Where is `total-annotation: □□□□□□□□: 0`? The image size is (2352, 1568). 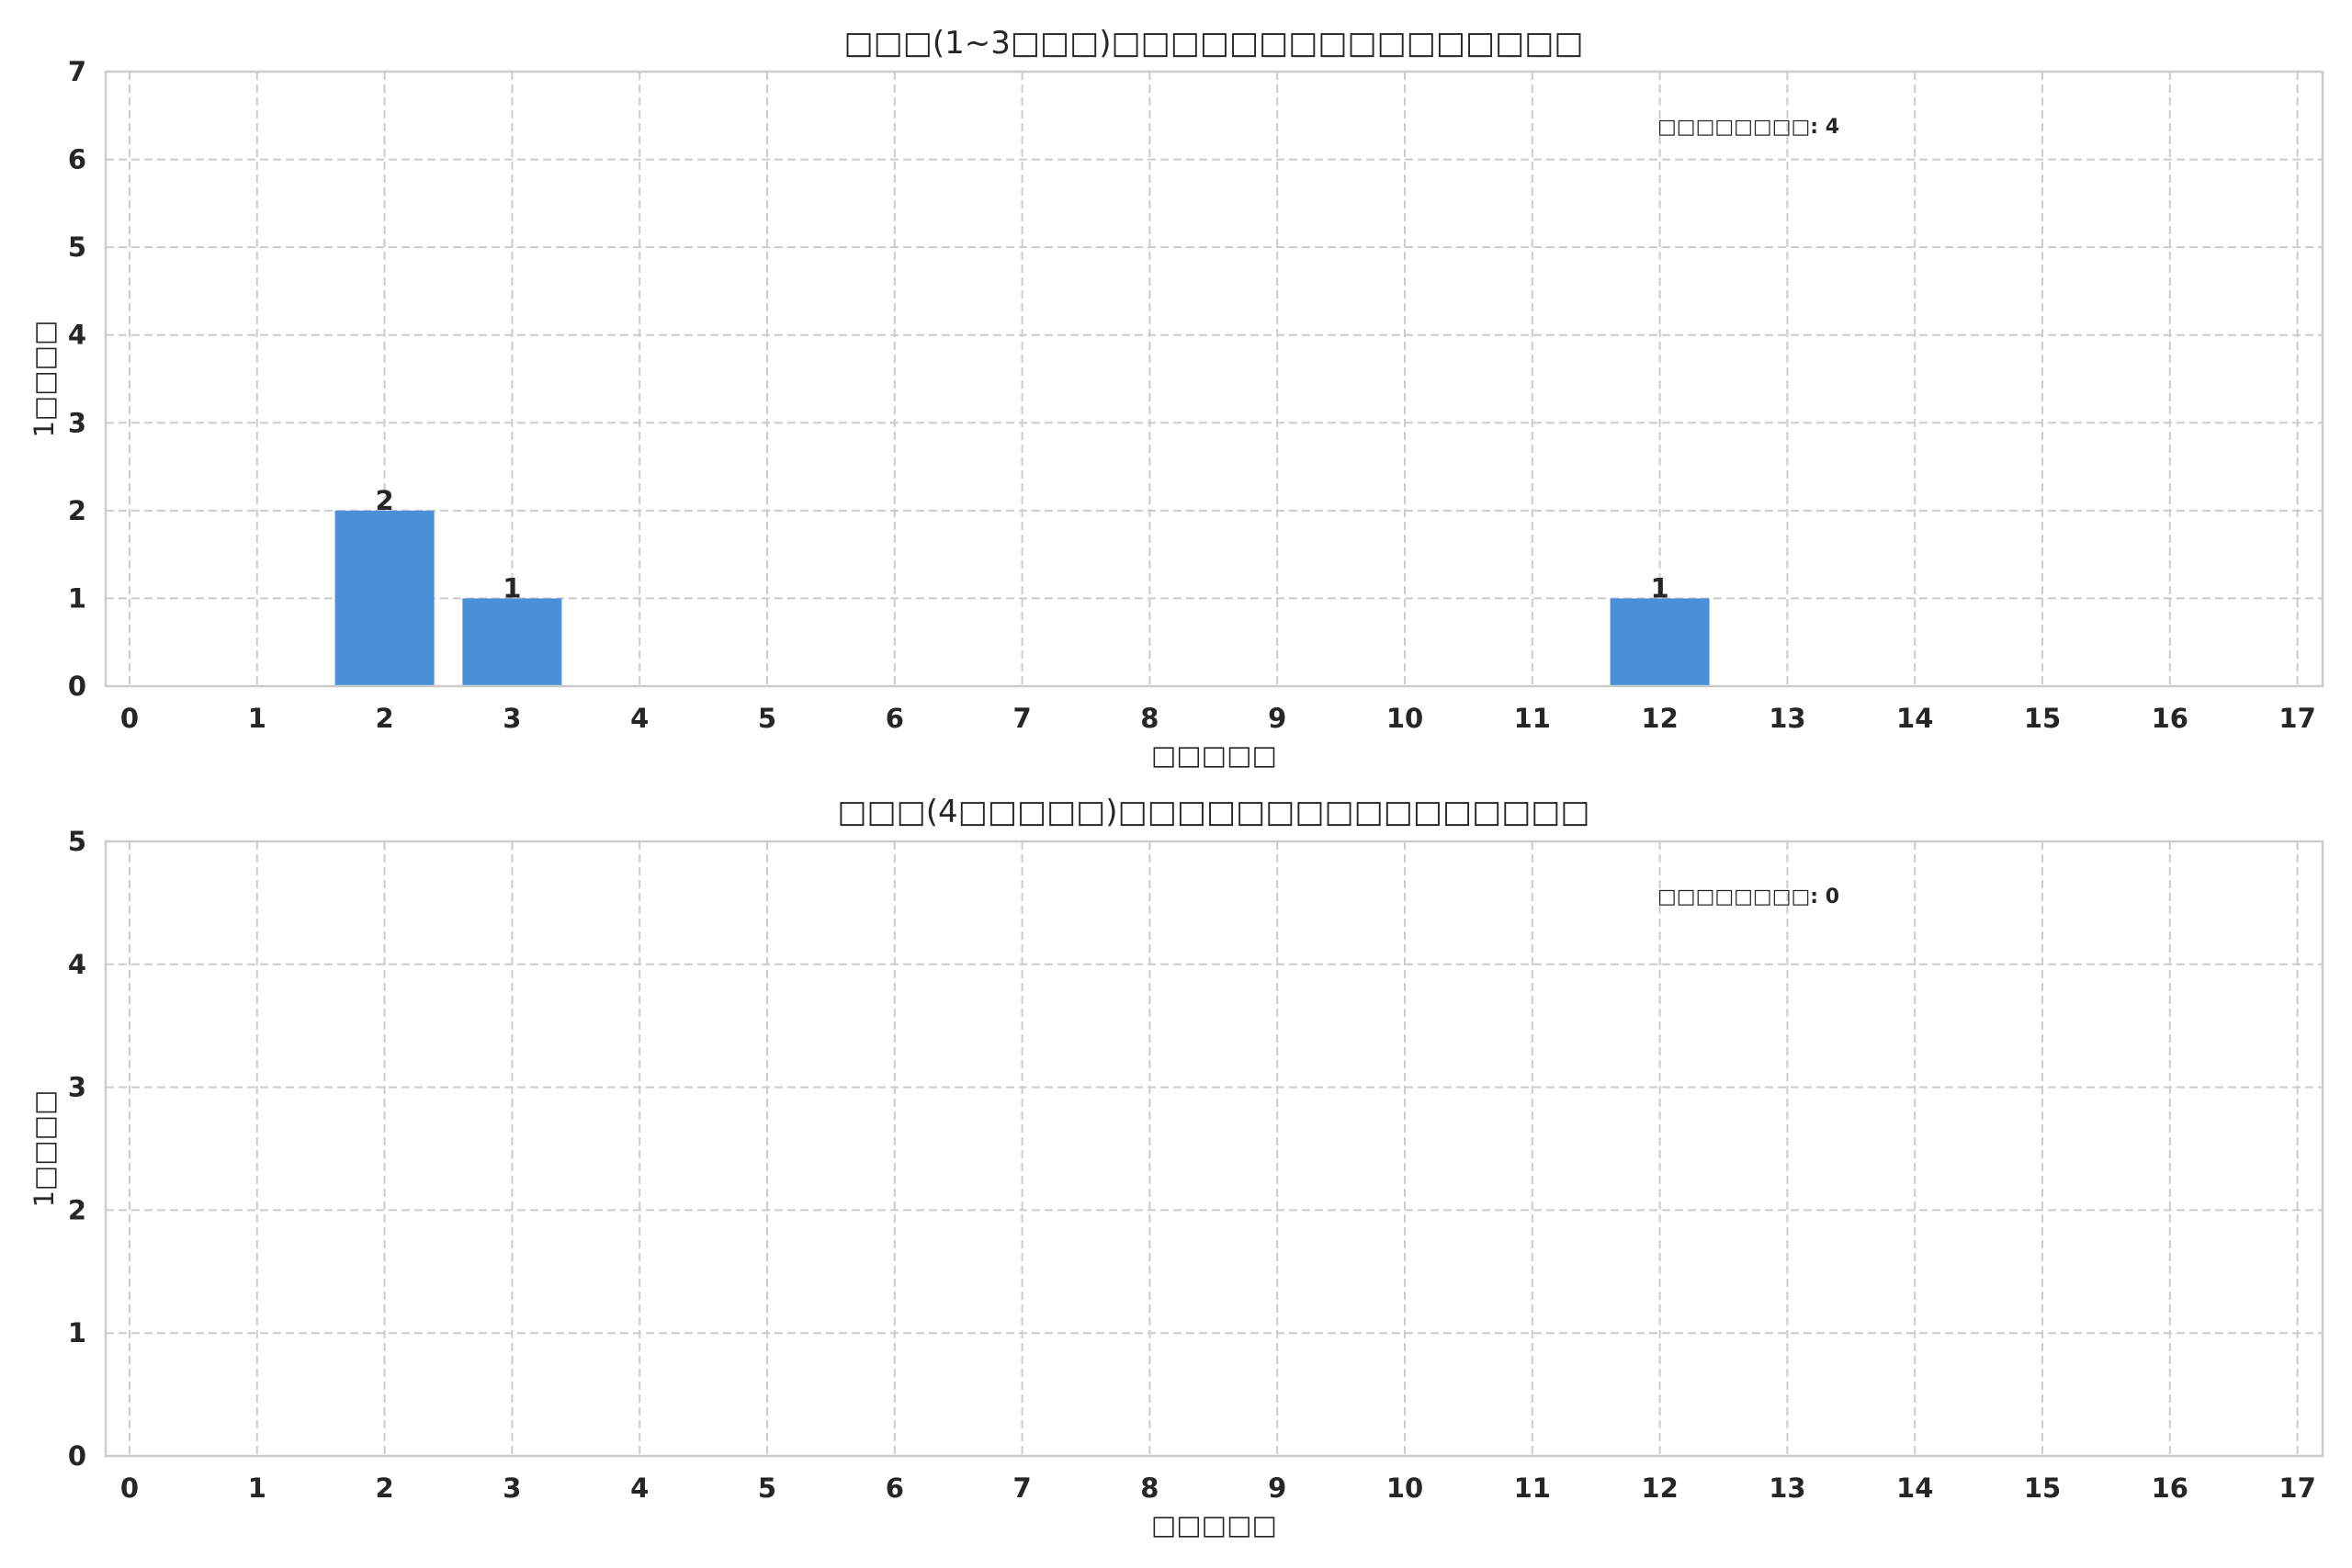
total-annotation: □□□□□□□□: 0 is located at coordinates (1748, 897).